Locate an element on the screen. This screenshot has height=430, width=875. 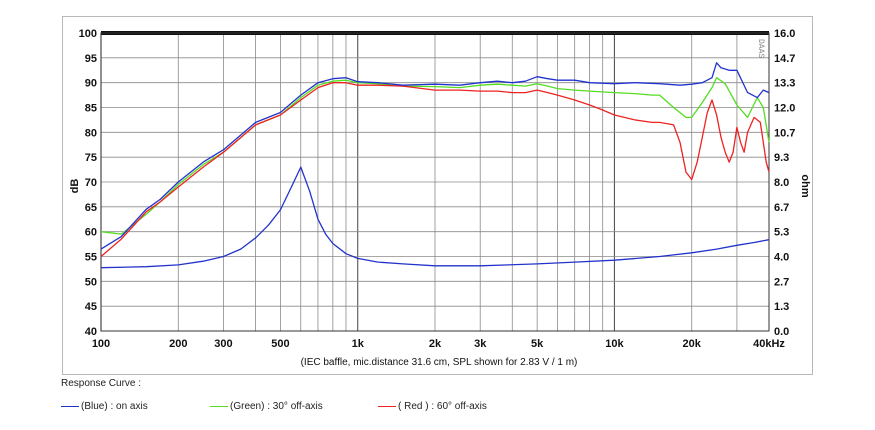
legend-label-blue: (Blue) : on axis is located at coordinates (114, 406).